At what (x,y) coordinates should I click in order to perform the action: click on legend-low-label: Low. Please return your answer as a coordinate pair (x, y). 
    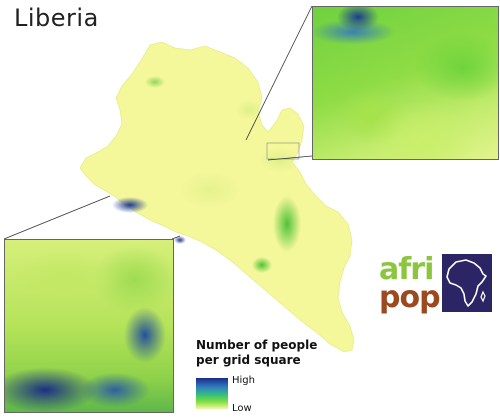
    Looking at the image, I should click on (242, 408).